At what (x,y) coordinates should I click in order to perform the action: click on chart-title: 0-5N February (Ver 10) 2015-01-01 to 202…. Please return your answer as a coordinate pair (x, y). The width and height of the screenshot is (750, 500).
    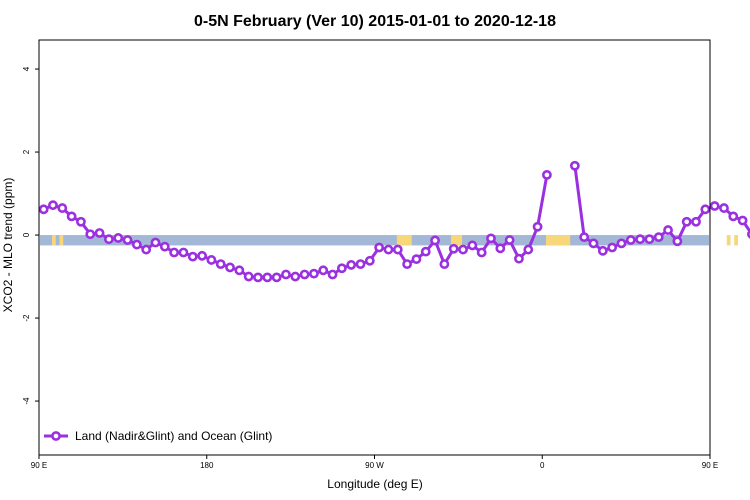
    Looking at the image, I should click on (375, 21).